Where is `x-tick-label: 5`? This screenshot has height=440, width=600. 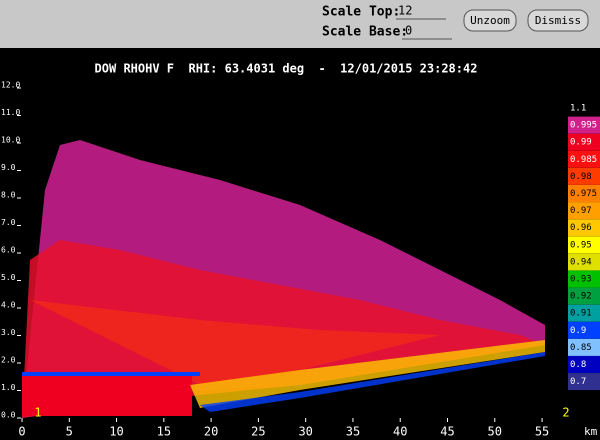
x-tick-label: 5 is located at coordinates (69, 432).